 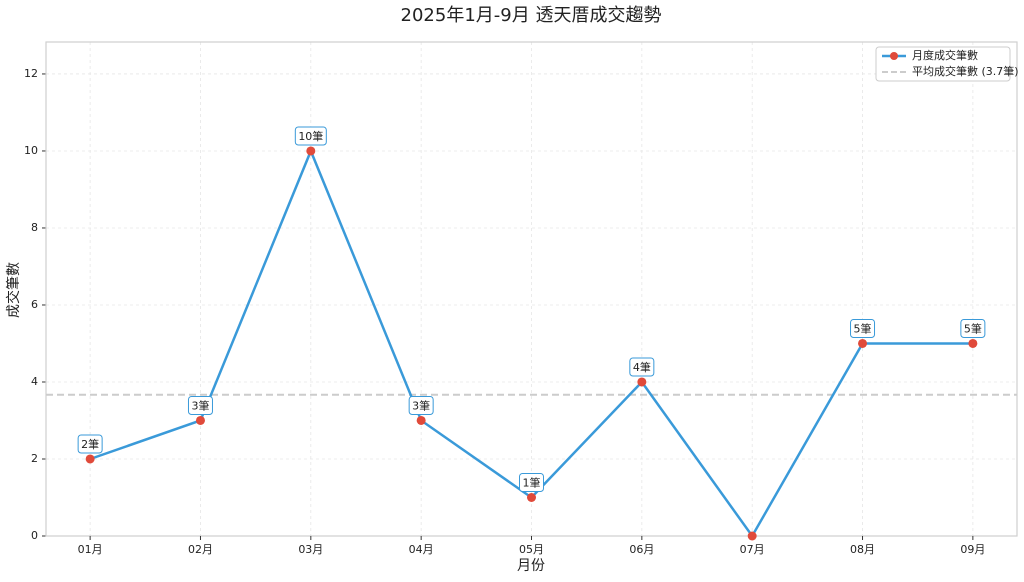 I want to click on y-tick-label: 2, so click(x=34, y=458).